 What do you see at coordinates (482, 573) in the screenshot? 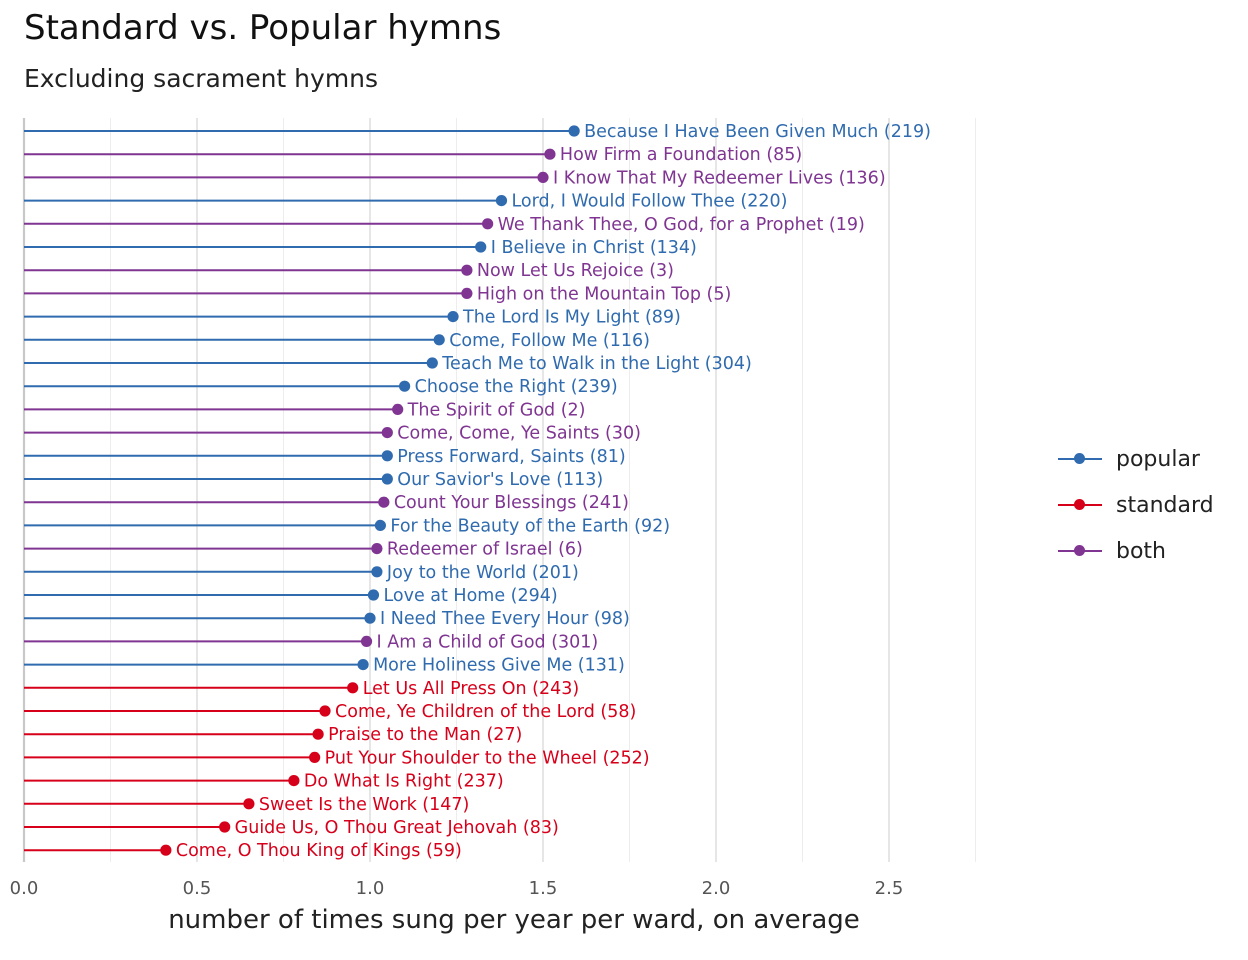
I see `hymn-label: Joy to the World (201)` at bounding box center [482, 573].